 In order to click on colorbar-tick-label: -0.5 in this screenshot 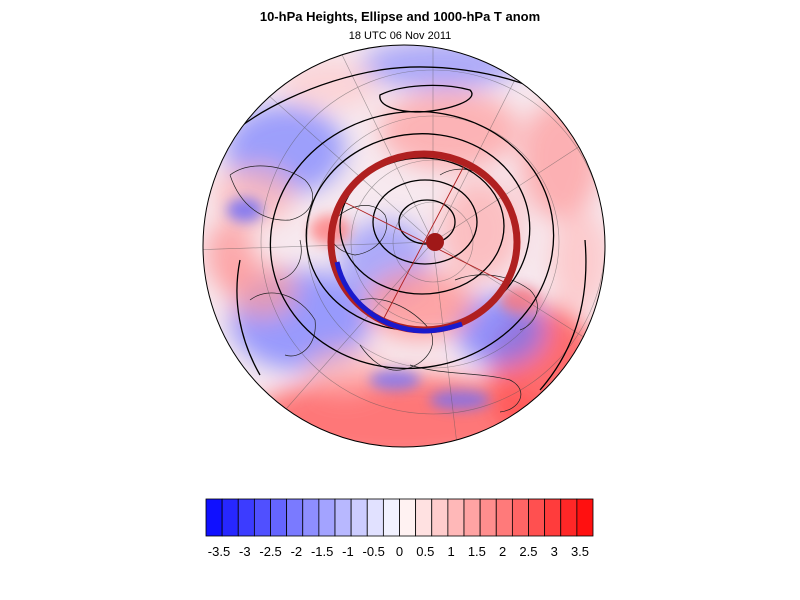, I will do `click(374, 551)`.